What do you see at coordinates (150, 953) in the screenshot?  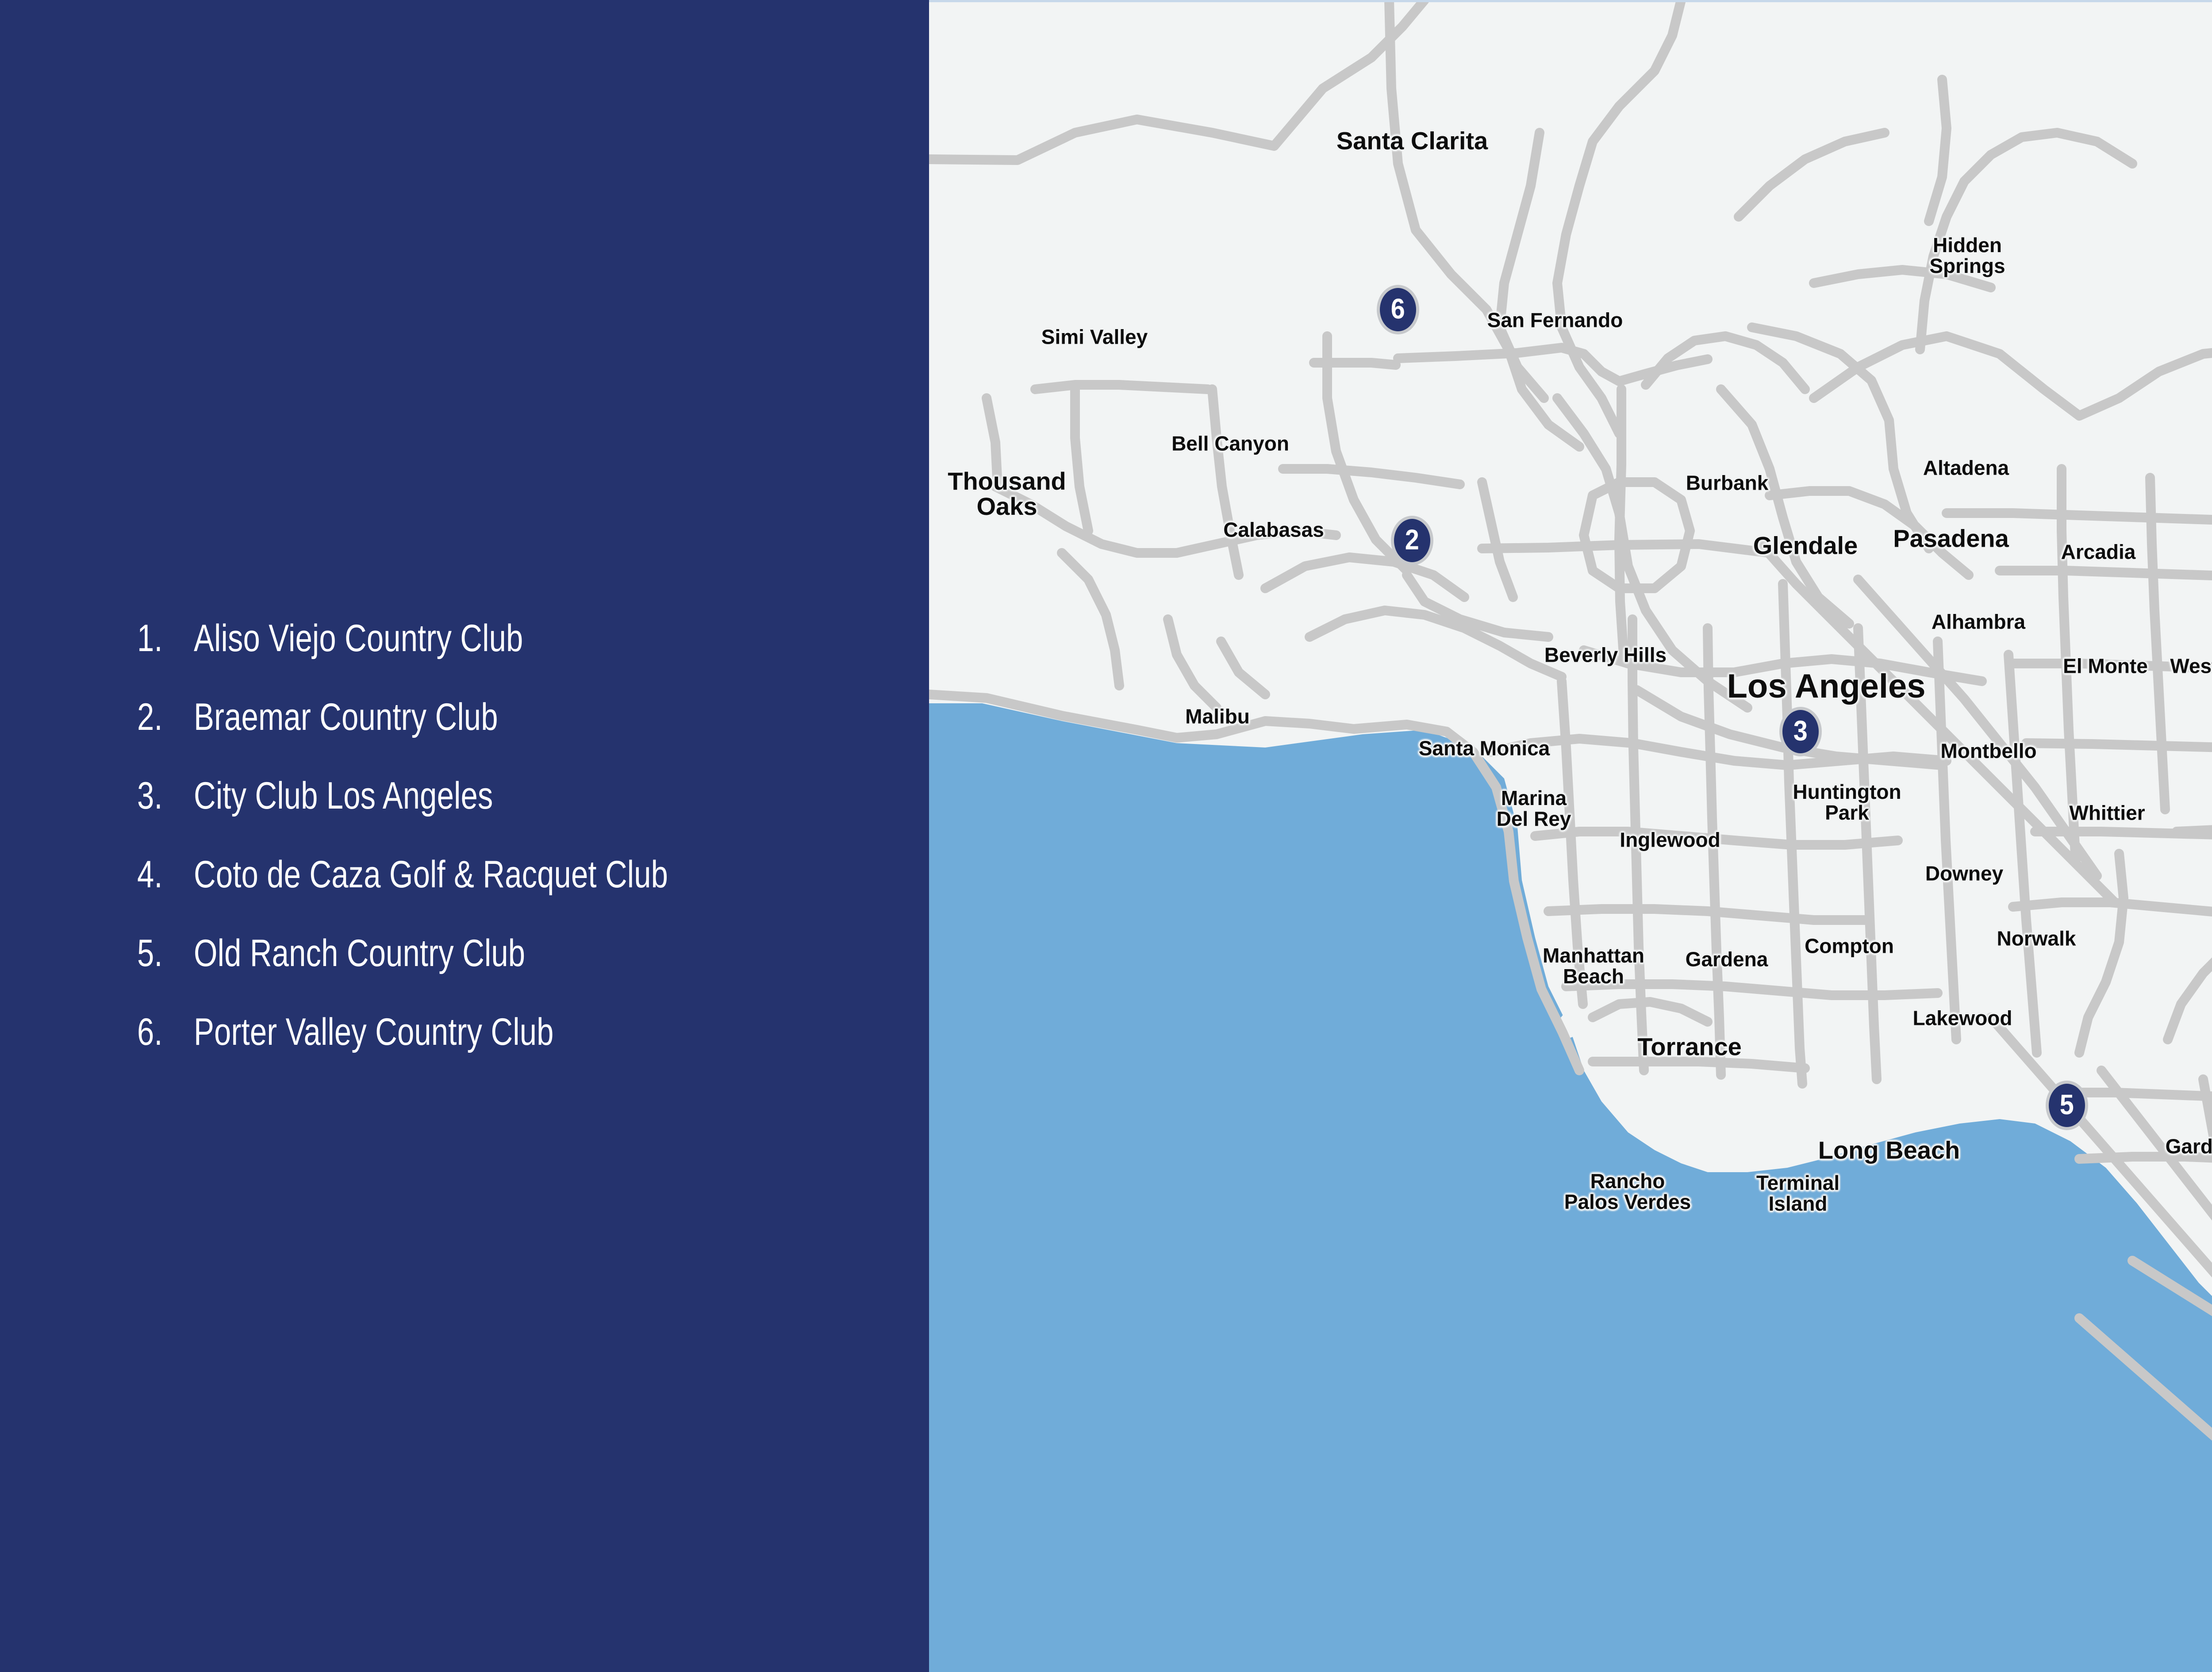 I see `club-list-number: 5.` at bounding box center [150, 953].